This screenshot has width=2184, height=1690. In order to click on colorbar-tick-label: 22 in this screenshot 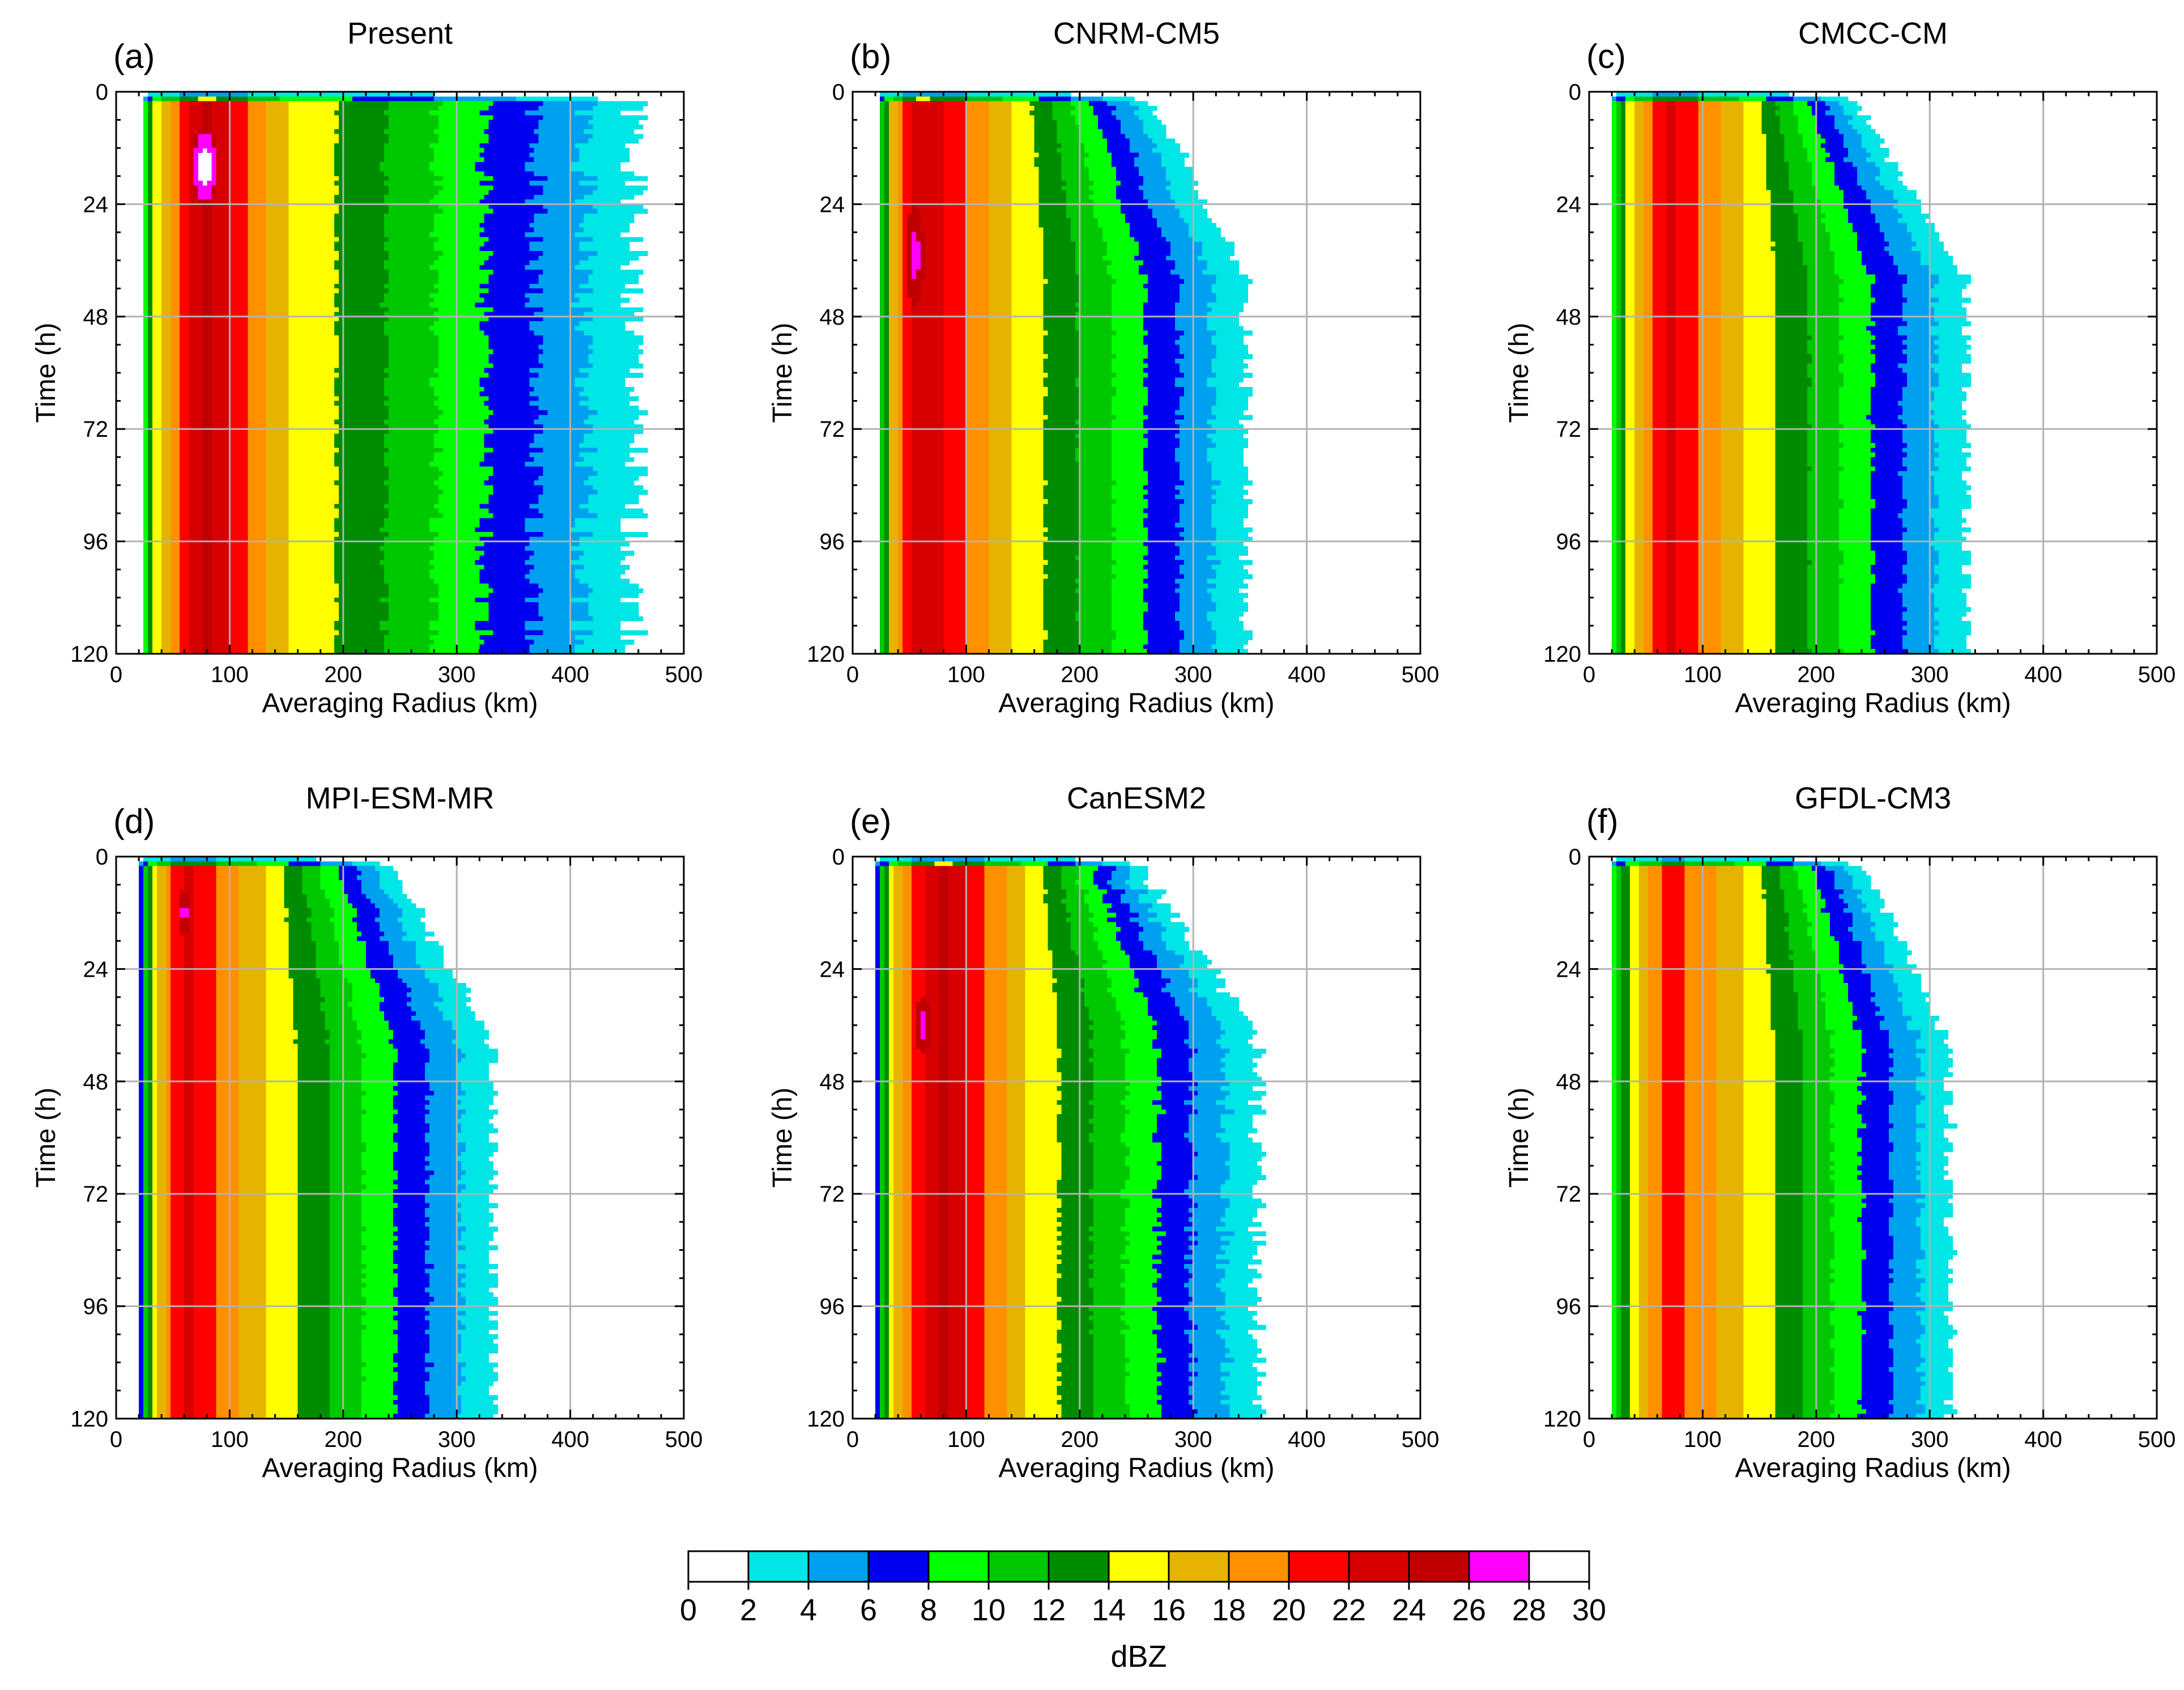, I will do `click(1349, 1610)`.